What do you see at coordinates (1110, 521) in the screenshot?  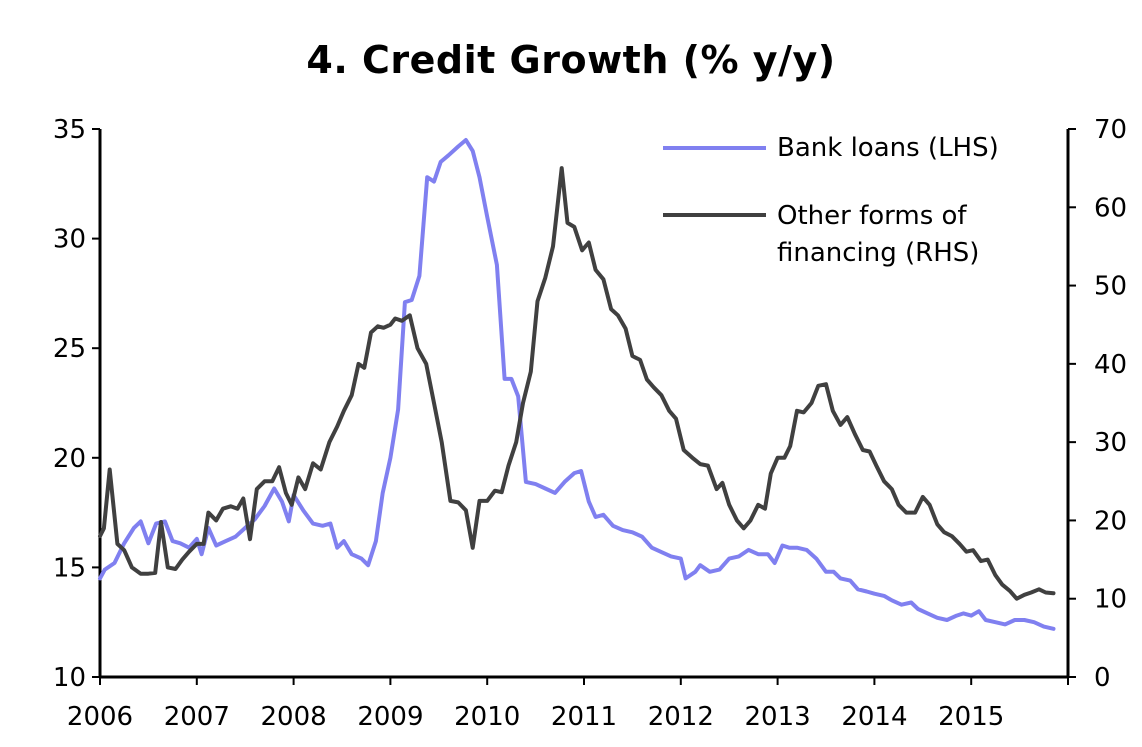 I see `y-right-tick-label: 20` at bounding box center [1110, 521].